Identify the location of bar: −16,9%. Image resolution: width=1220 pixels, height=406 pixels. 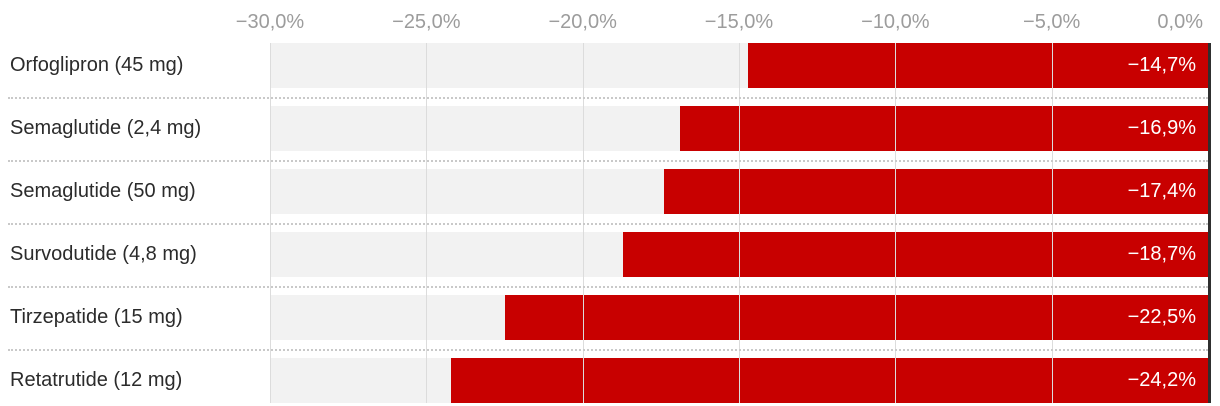
(943, 128).